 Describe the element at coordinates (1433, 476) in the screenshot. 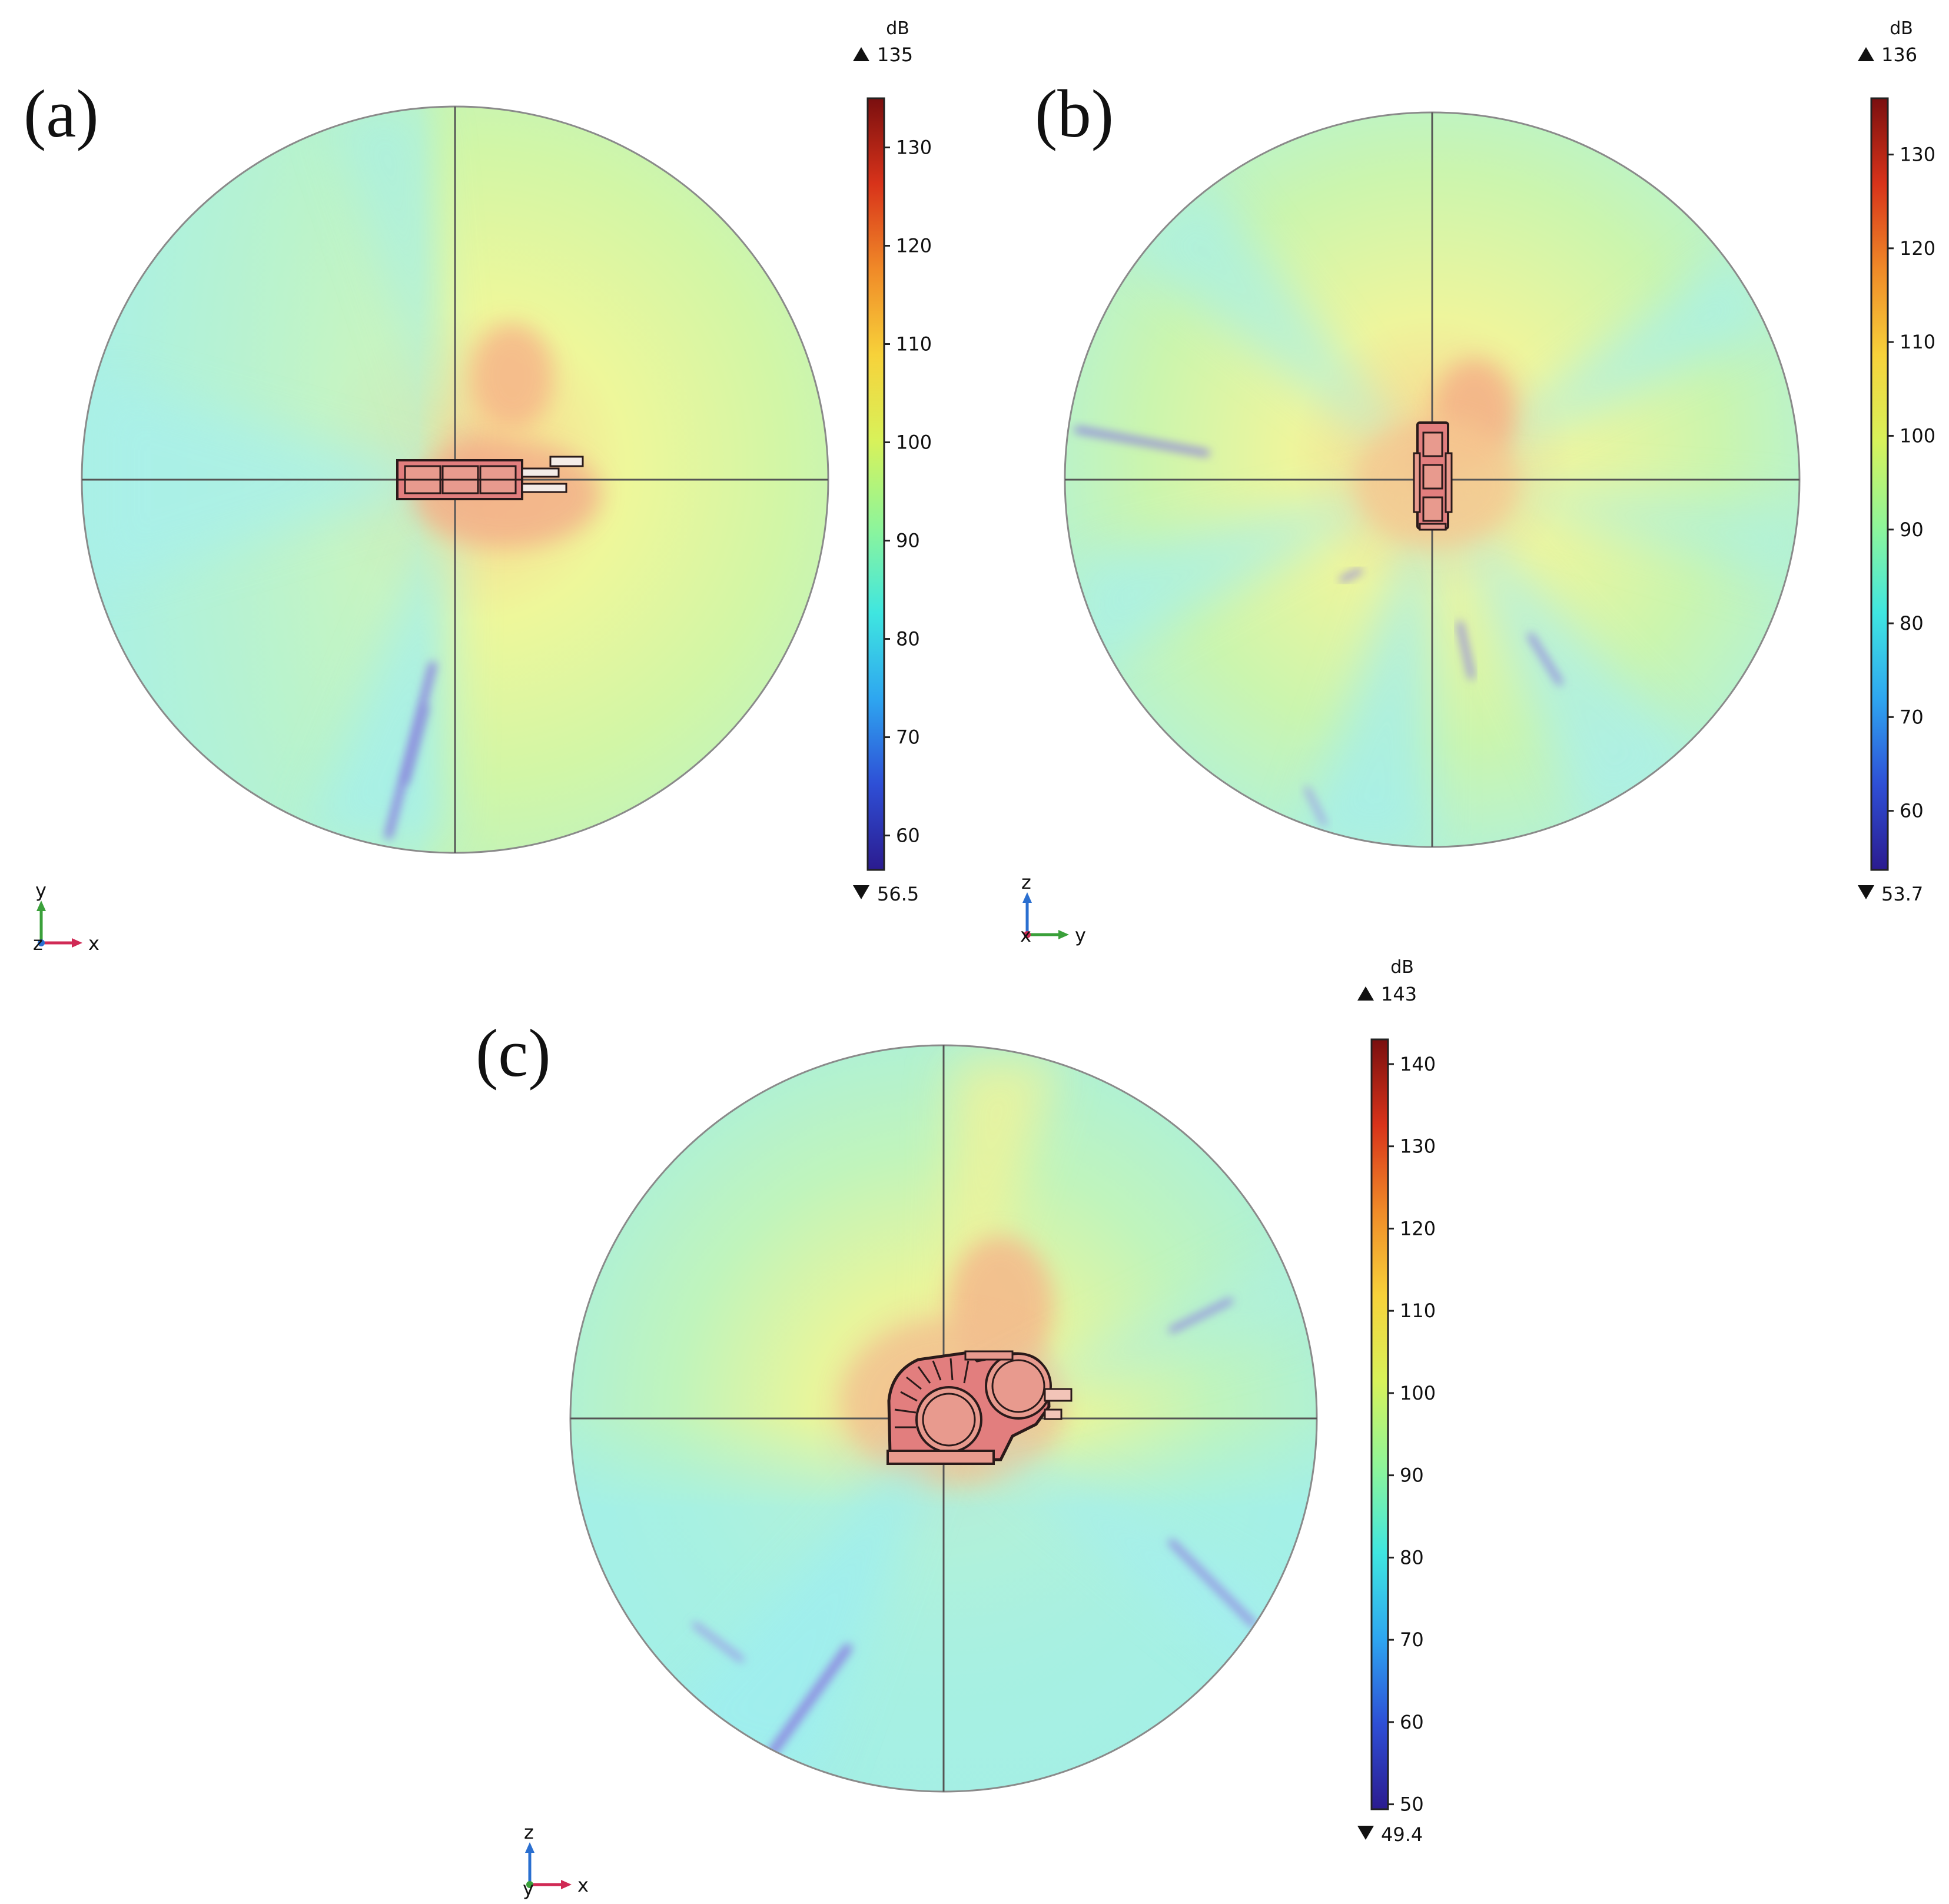

I see `panel-b-gearbox-geometry` at that location.